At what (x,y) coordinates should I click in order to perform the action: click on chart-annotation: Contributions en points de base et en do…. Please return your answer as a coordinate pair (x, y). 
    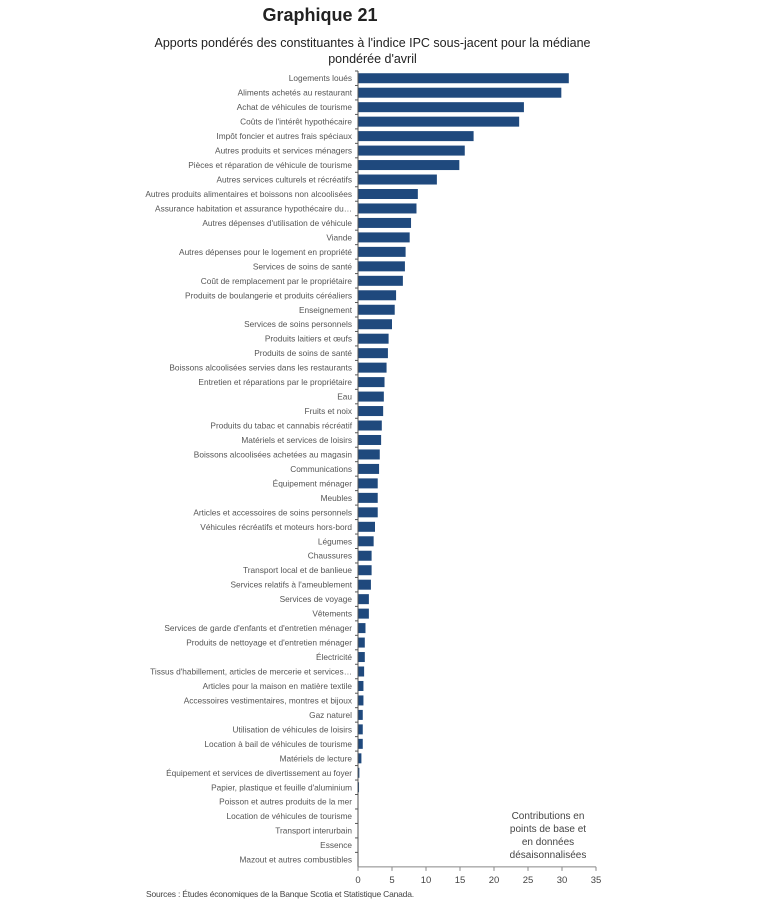
    Looking at the image, I should click on (548, 836).